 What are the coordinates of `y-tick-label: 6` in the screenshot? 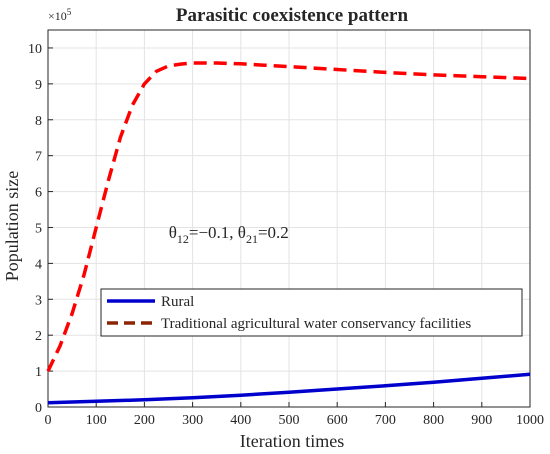 It's located at (38, 193).